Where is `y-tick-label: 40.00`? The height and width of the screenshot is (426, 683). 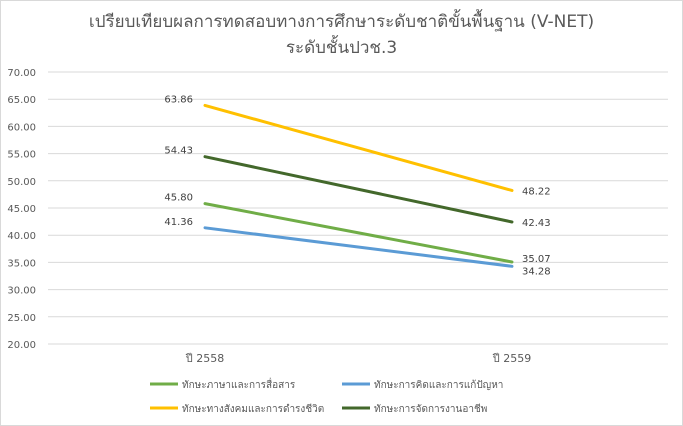
y-tick-label: 40.00 is located at coordinates (21, 236).